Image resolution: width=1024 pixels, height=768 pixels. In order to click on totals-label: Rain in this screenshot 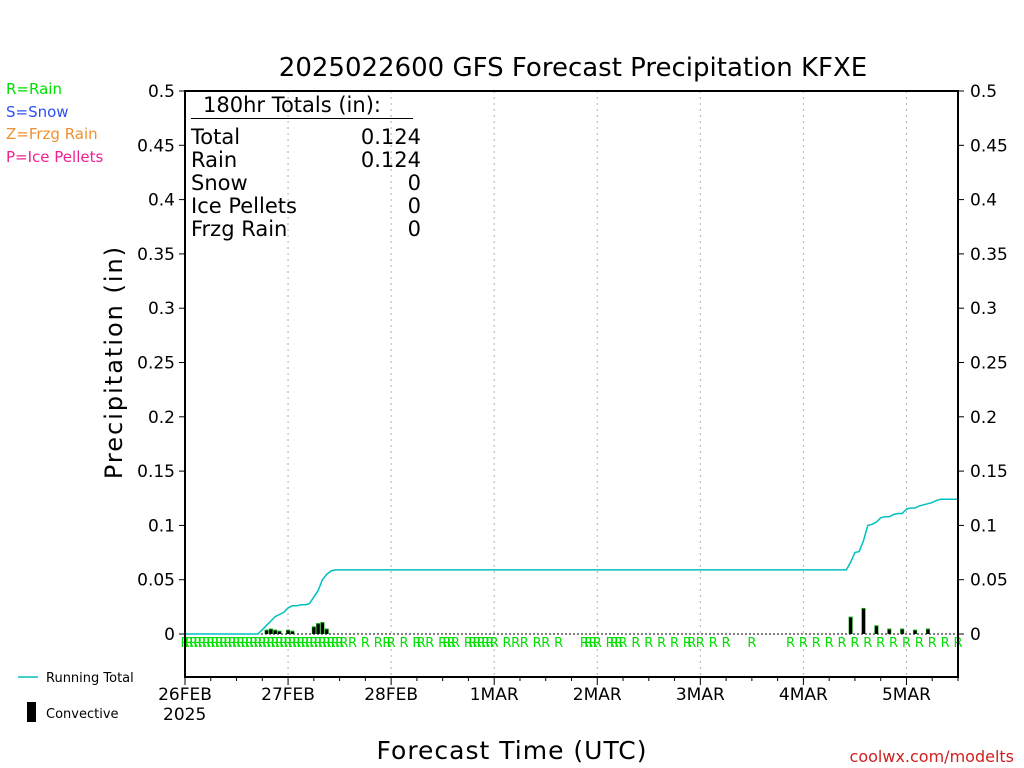, I will do `click(214, 160)`.